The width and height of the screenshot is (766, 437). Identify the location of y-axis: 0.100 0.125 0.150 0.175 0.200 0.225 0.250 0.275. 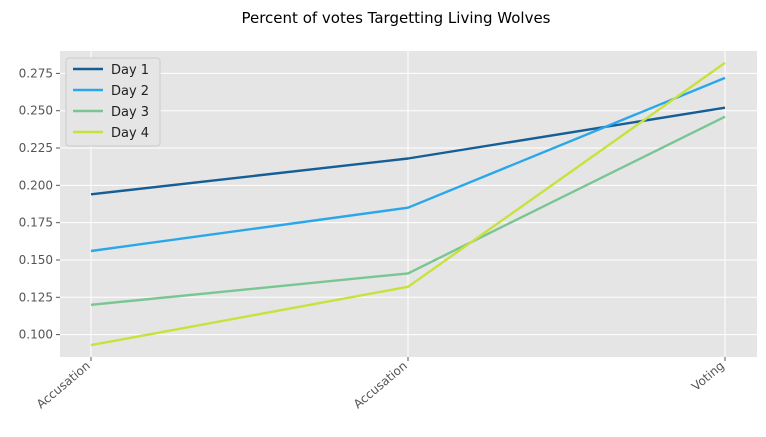
(39, 204).